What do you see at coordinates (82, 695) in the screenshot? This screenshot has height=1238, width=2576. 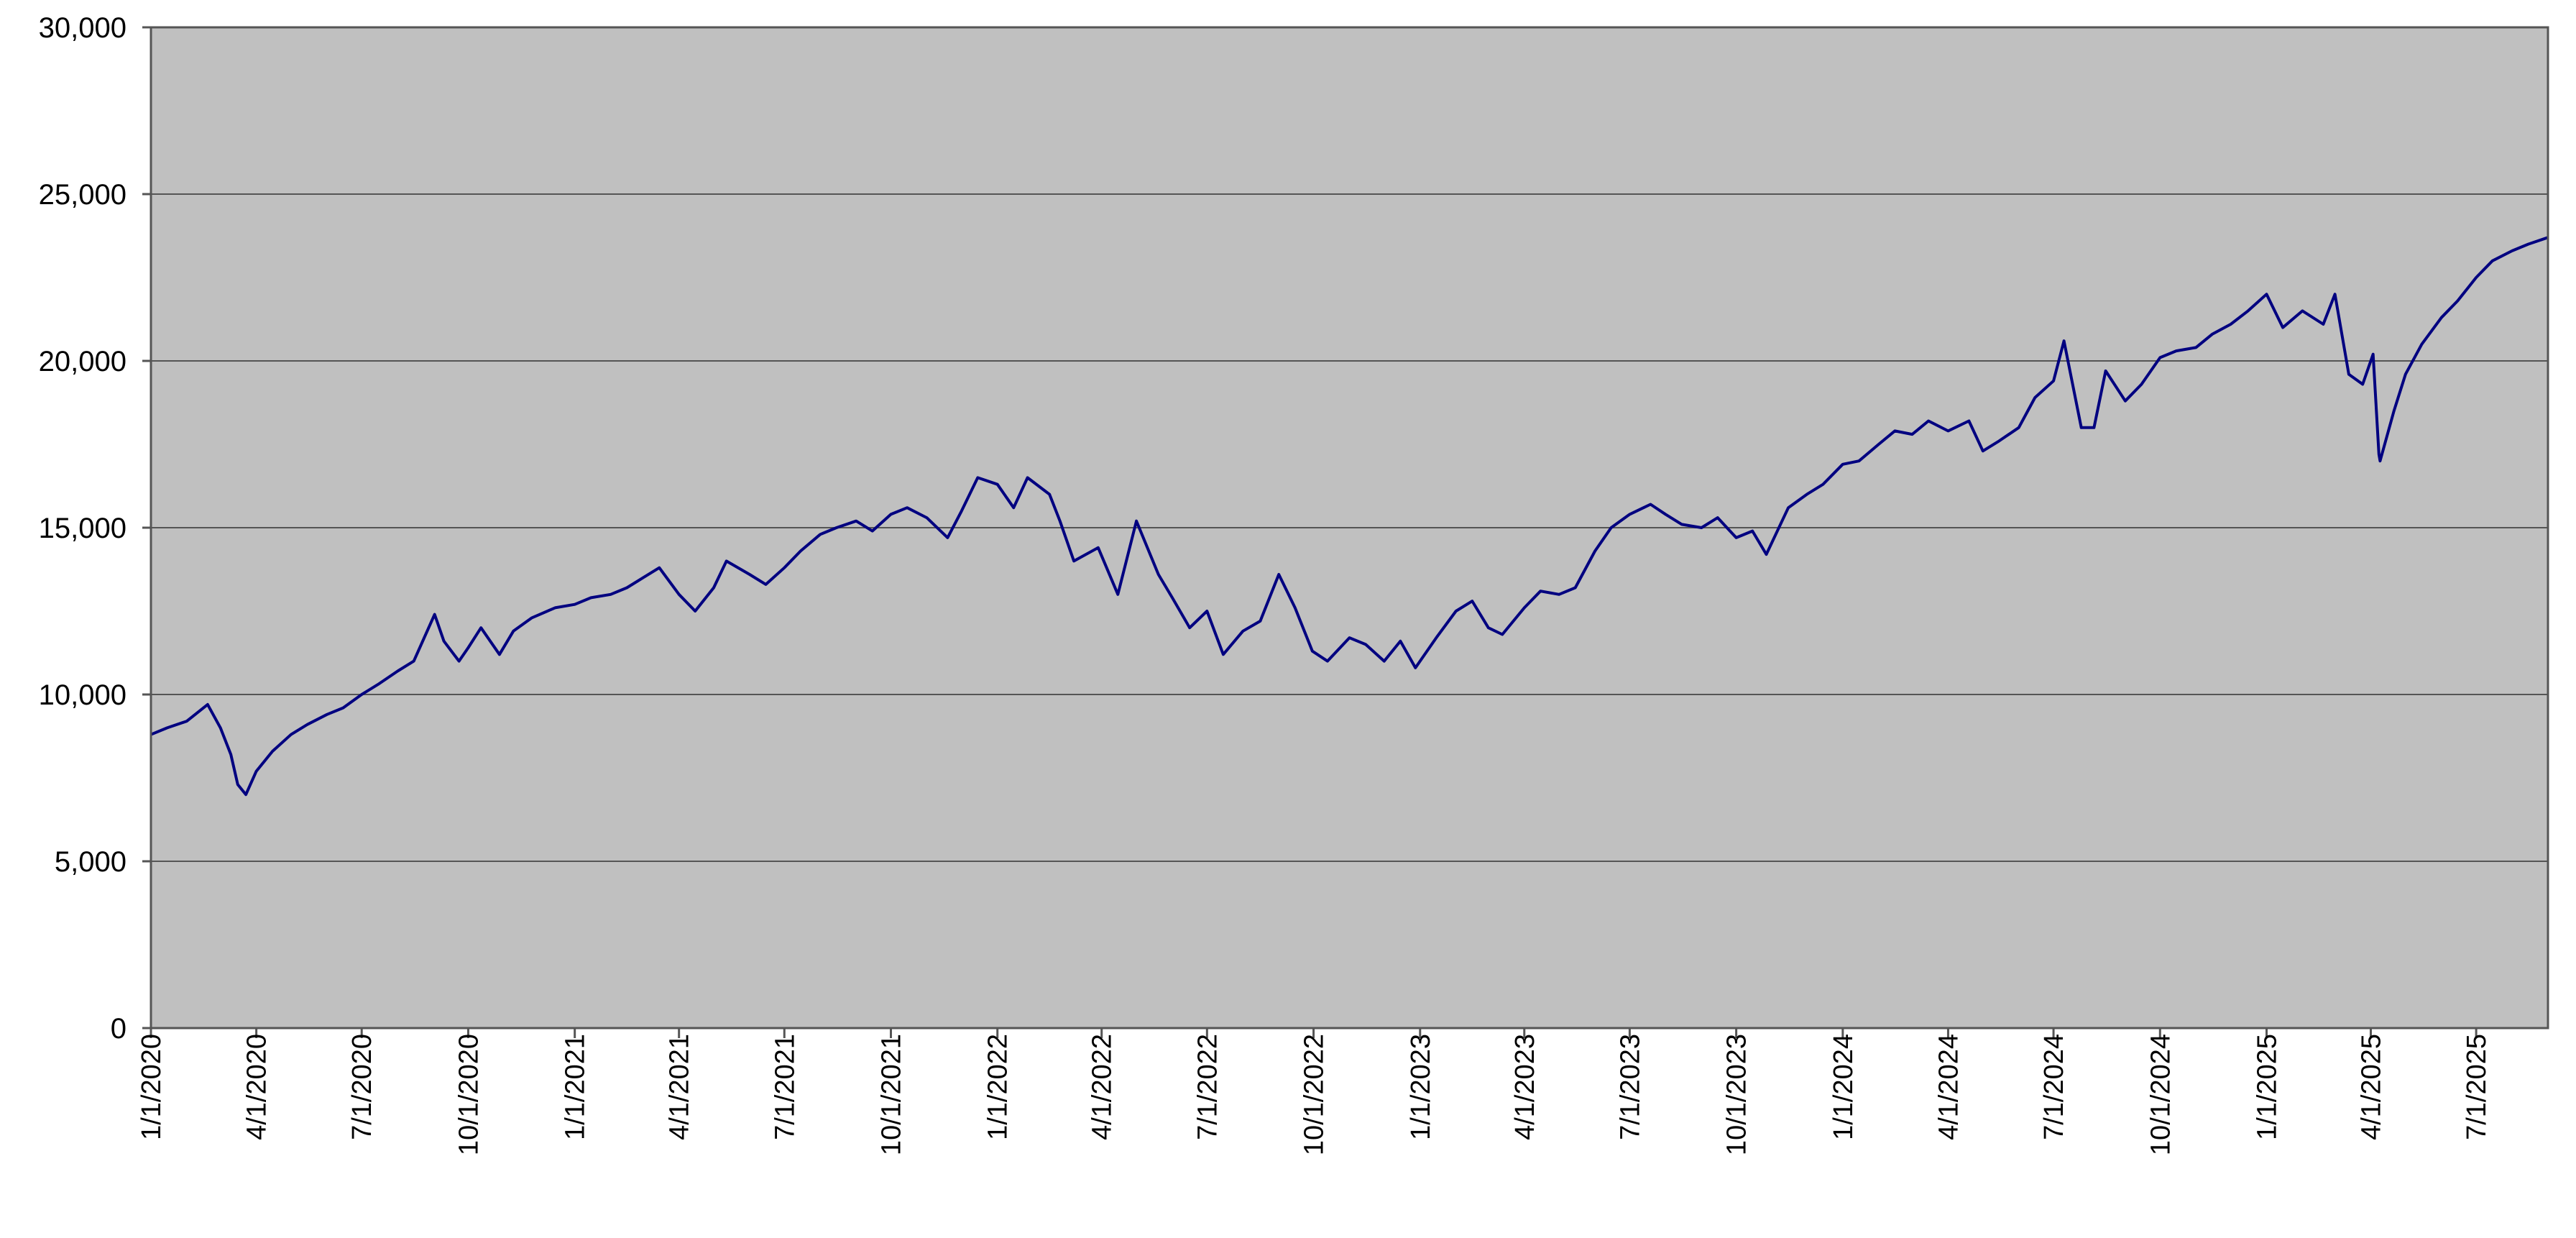 I see `y-tick-label: 10,000` at bounding box center [82, 695].